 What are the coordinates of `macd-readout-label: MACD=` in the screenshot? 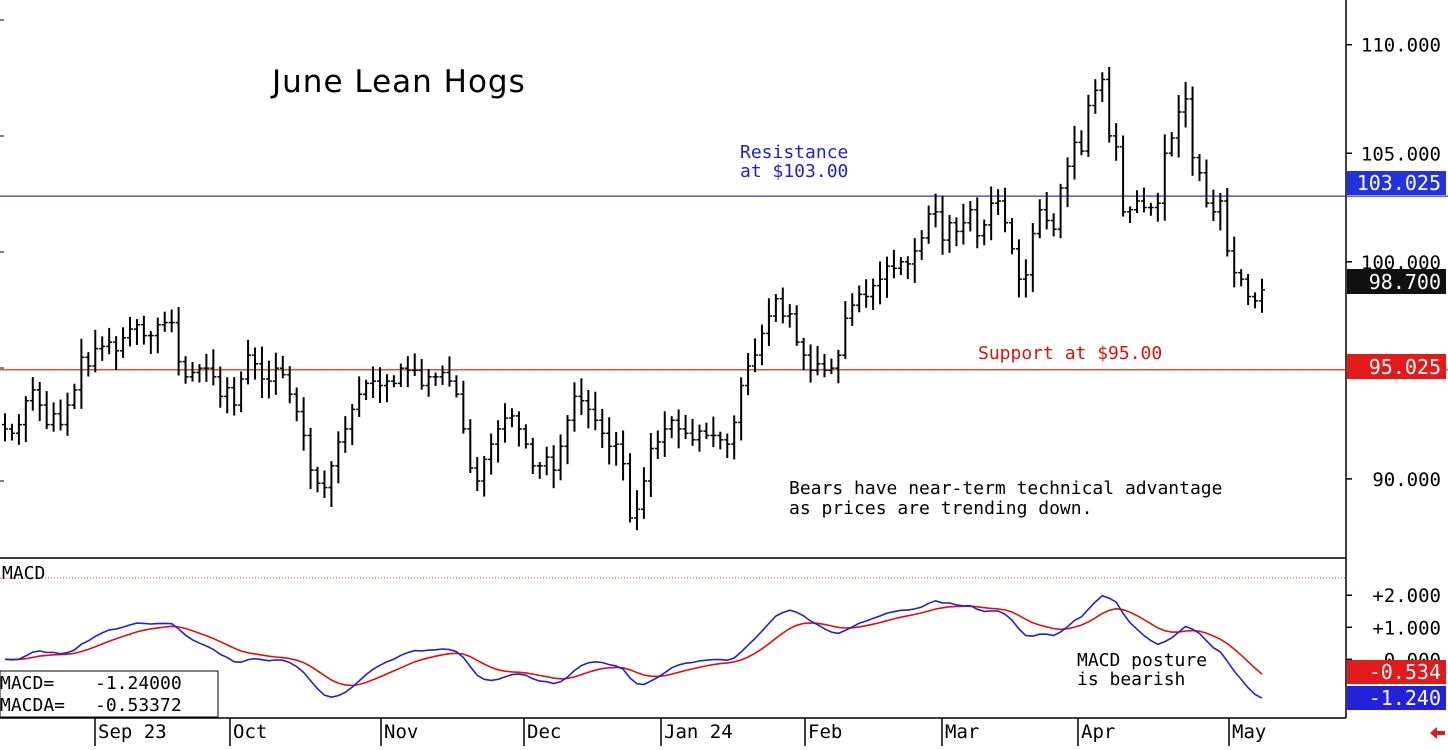 It's located at (27, 683).